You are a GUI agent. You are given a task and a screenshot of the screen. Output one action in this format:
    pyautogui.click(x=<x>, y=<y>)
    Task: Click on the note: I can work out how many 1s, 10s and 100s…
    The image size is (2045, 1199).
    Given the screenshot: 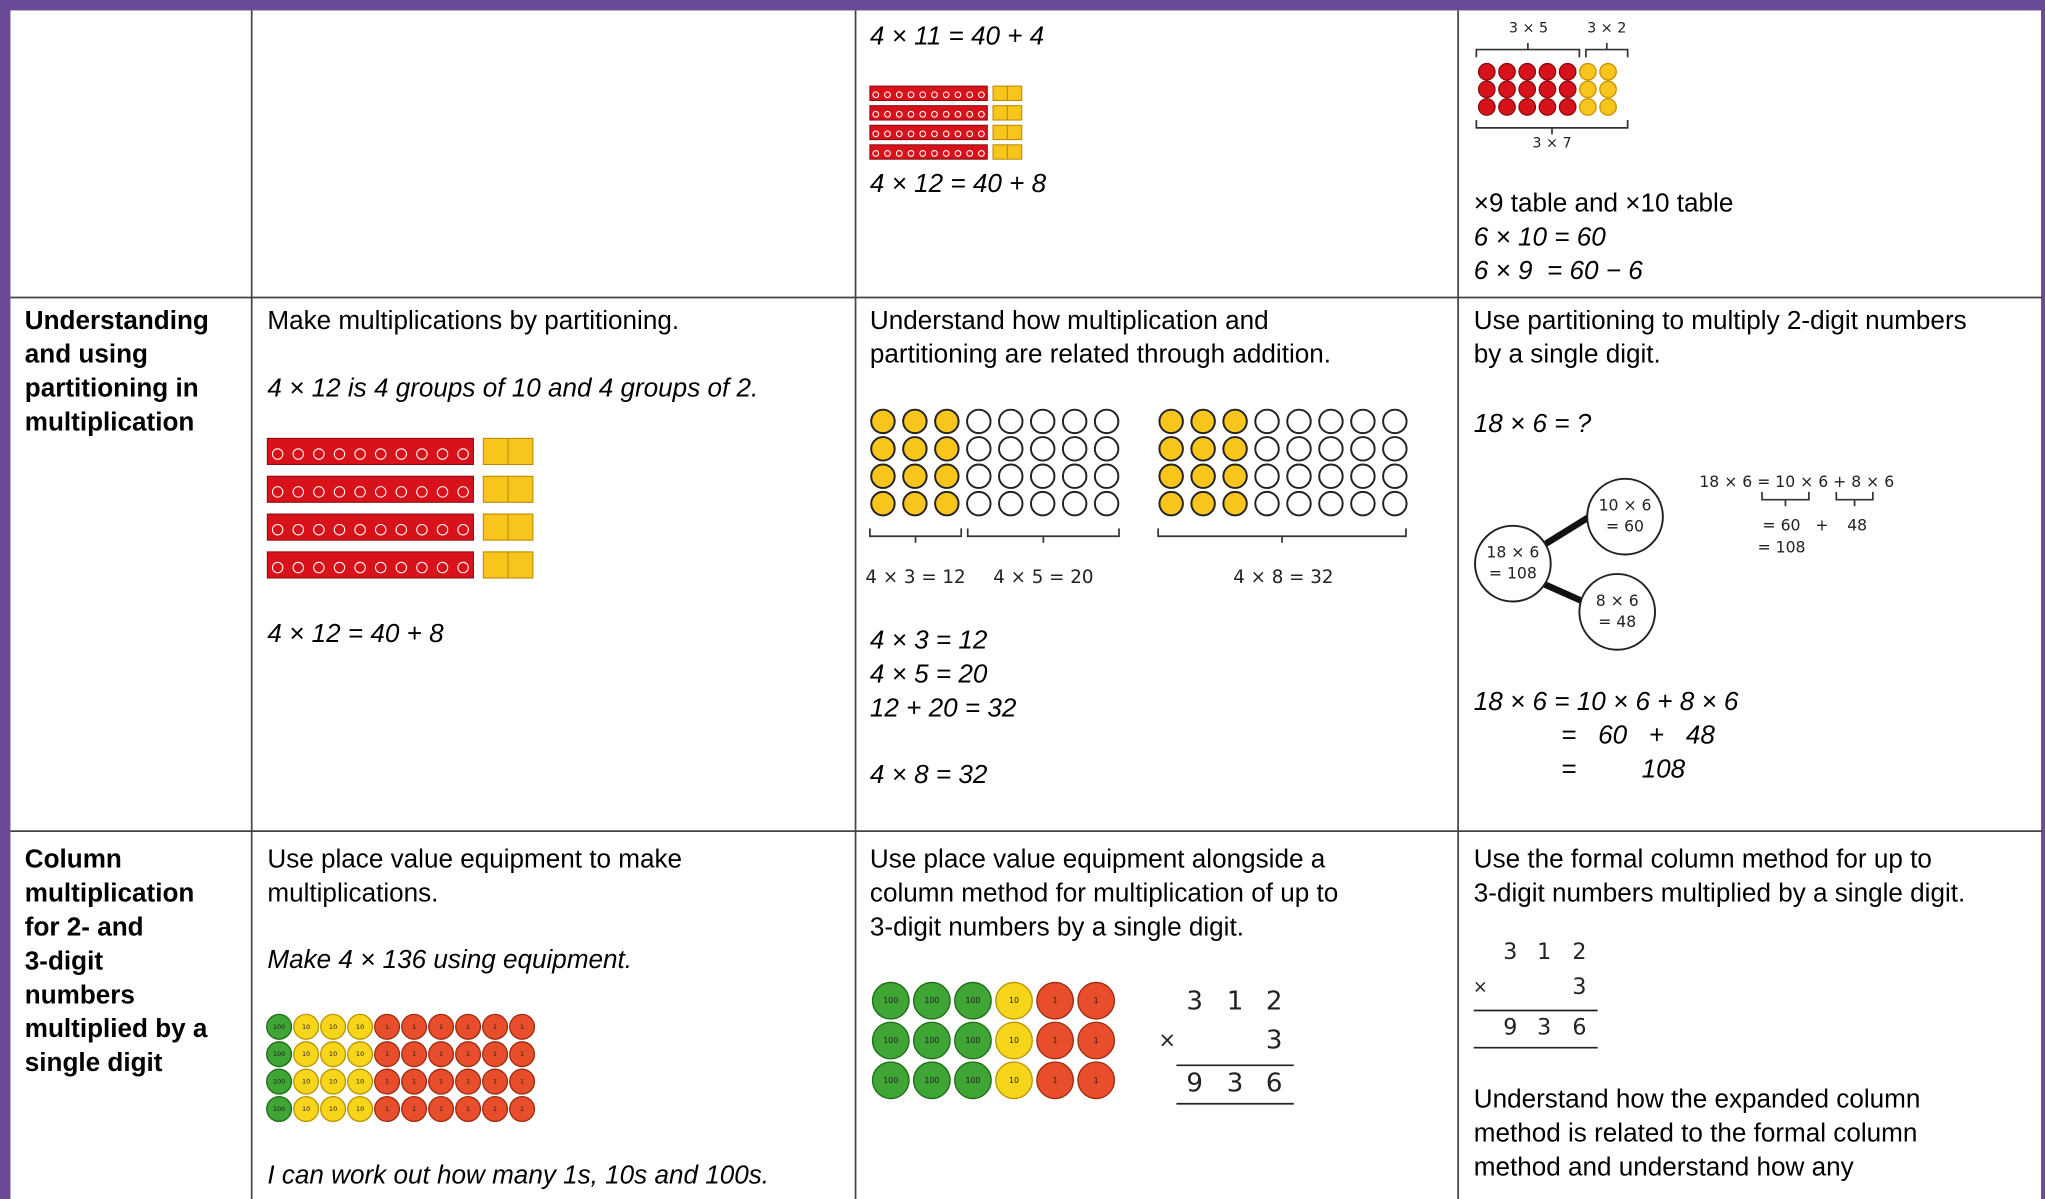 What is the action you would take?
    pyautogui.click(x=518, y=1175)
    